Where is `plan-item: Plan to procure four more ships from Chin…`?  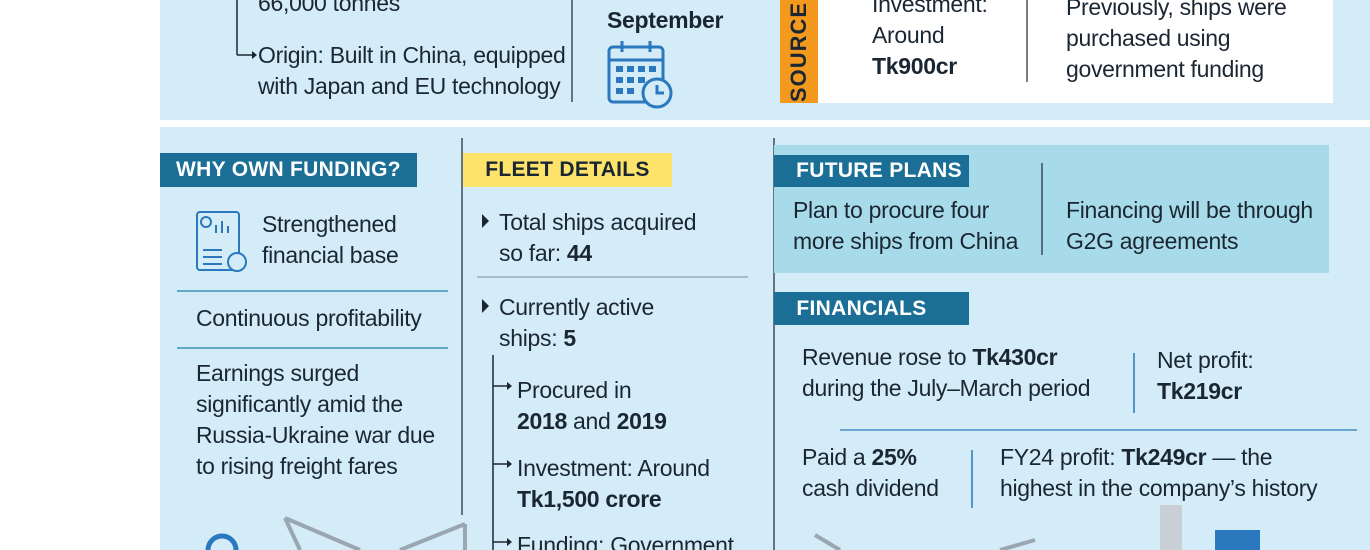 plan-item: Plan to procure four more ships from Chin… is located at coordinates (905, 226).